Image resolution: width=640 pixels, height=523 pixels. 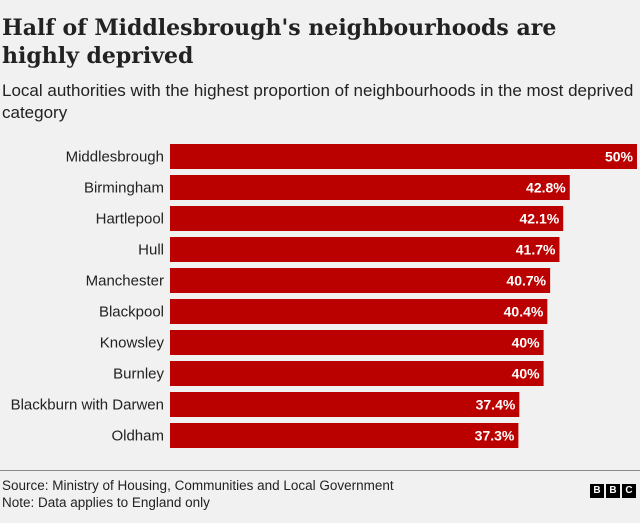 What do you see at coordinates (496, 405) in the screenshot?
I see `value-label: 37.4%` at bounding box center [496, 405].